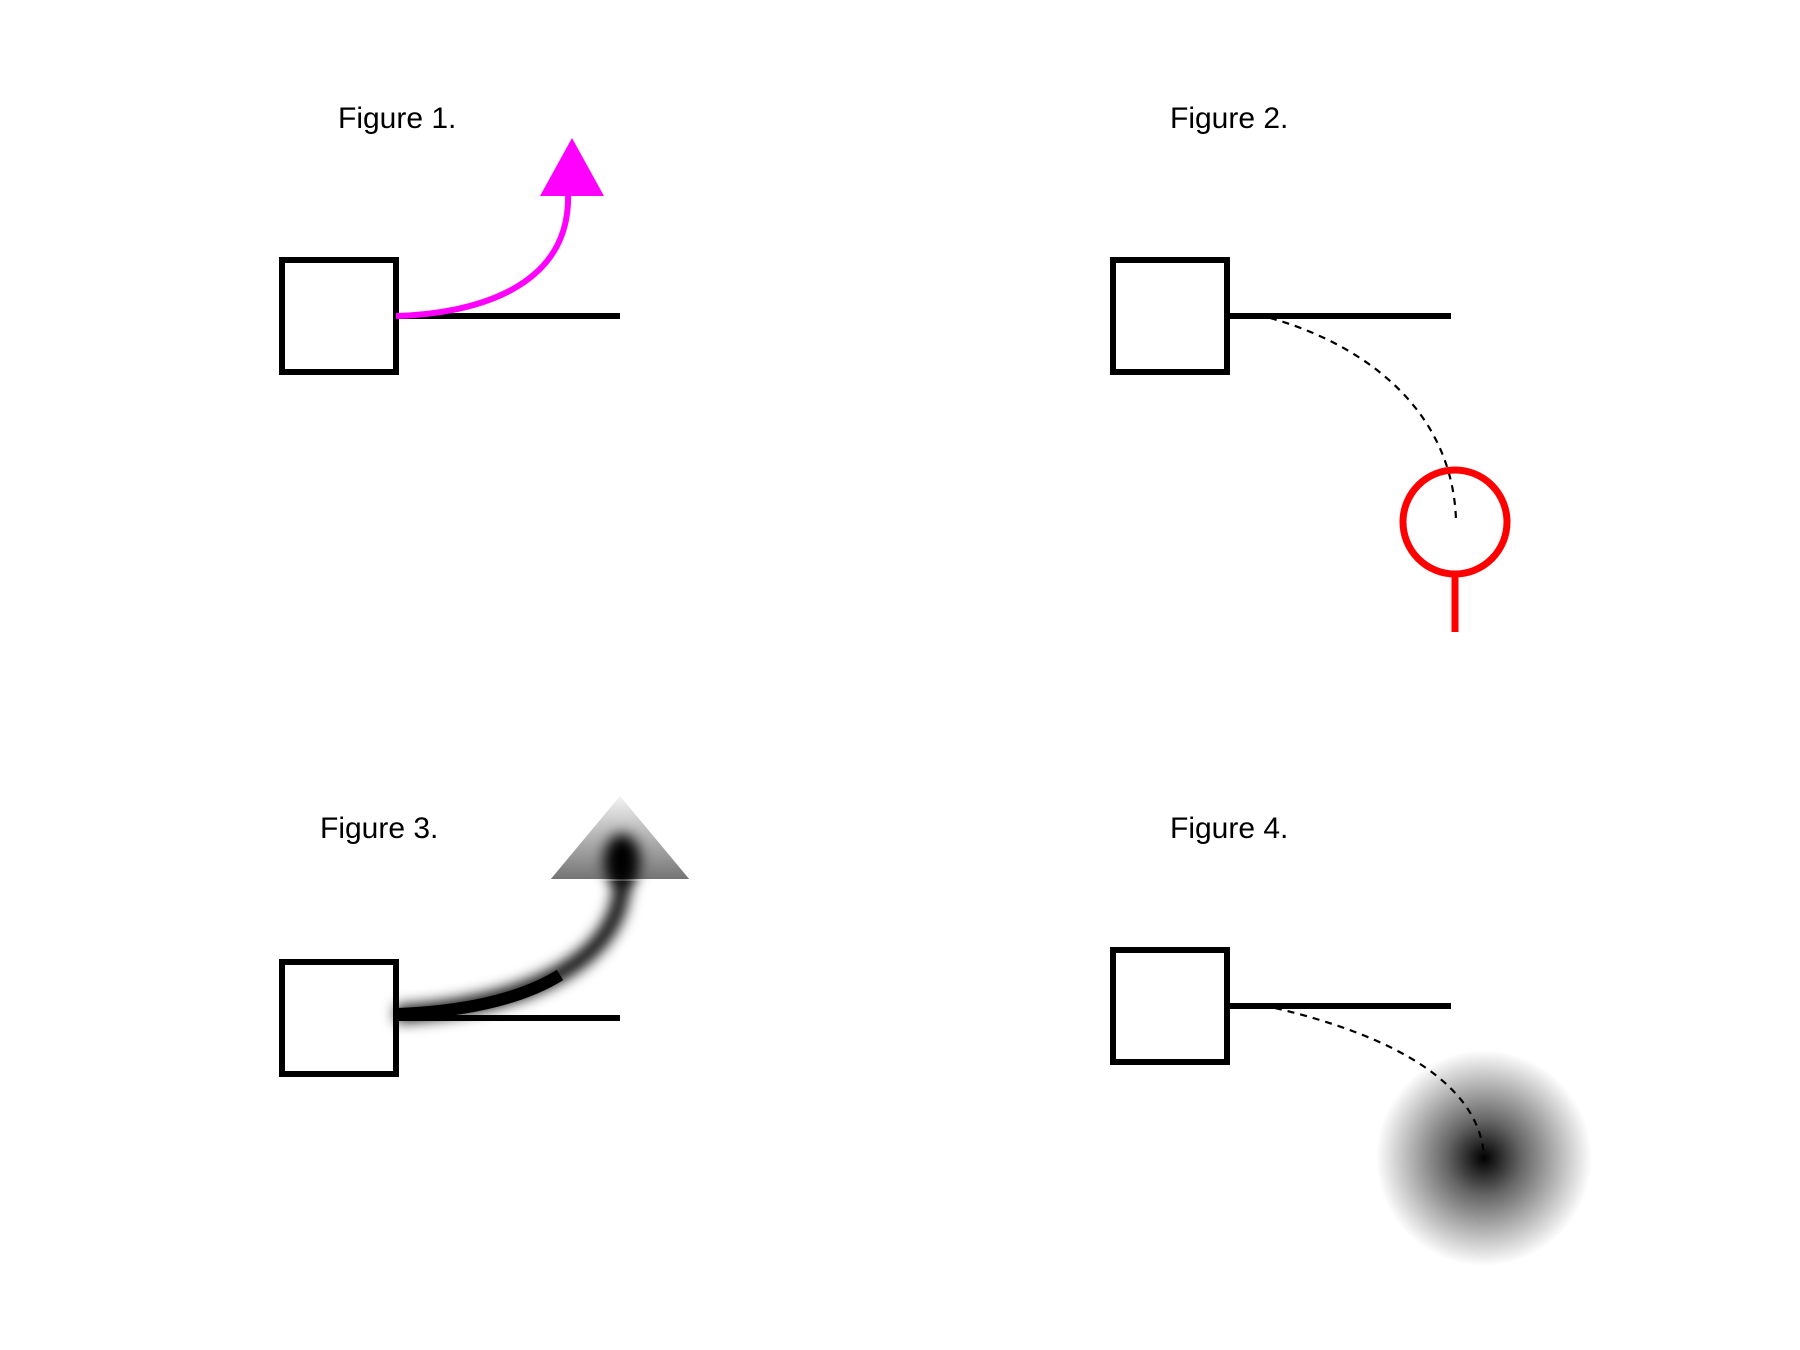 Image resolution: width=1800 pixels, height=1350 pixels. I want to click on figure-3-curve-solid, so click(479, 994).